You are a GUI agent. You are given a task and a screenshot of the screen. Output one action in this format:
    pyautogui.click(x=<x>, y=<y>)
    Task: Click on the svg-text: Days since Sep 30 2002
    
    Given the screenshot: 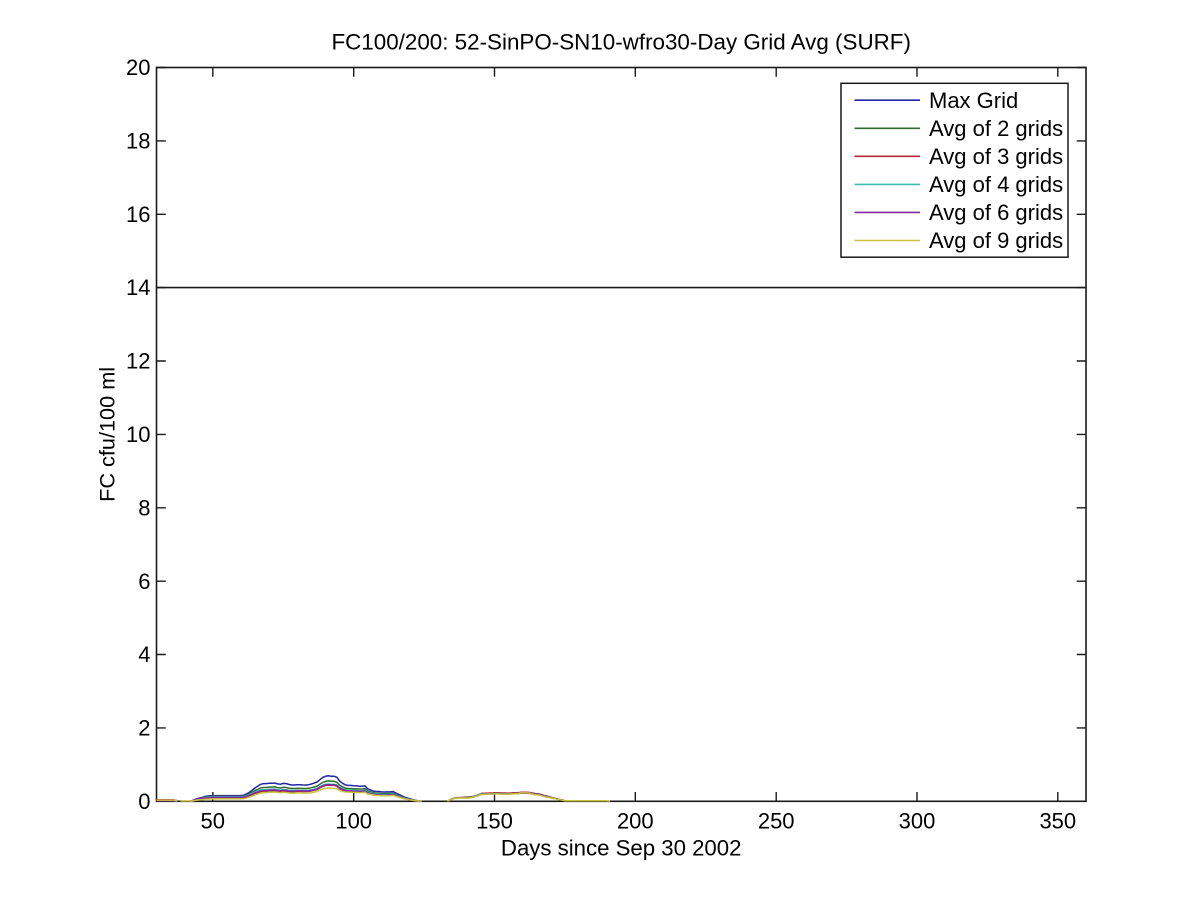 What is the action you would take?
    pyautogui.click(x=621, y=848)
    